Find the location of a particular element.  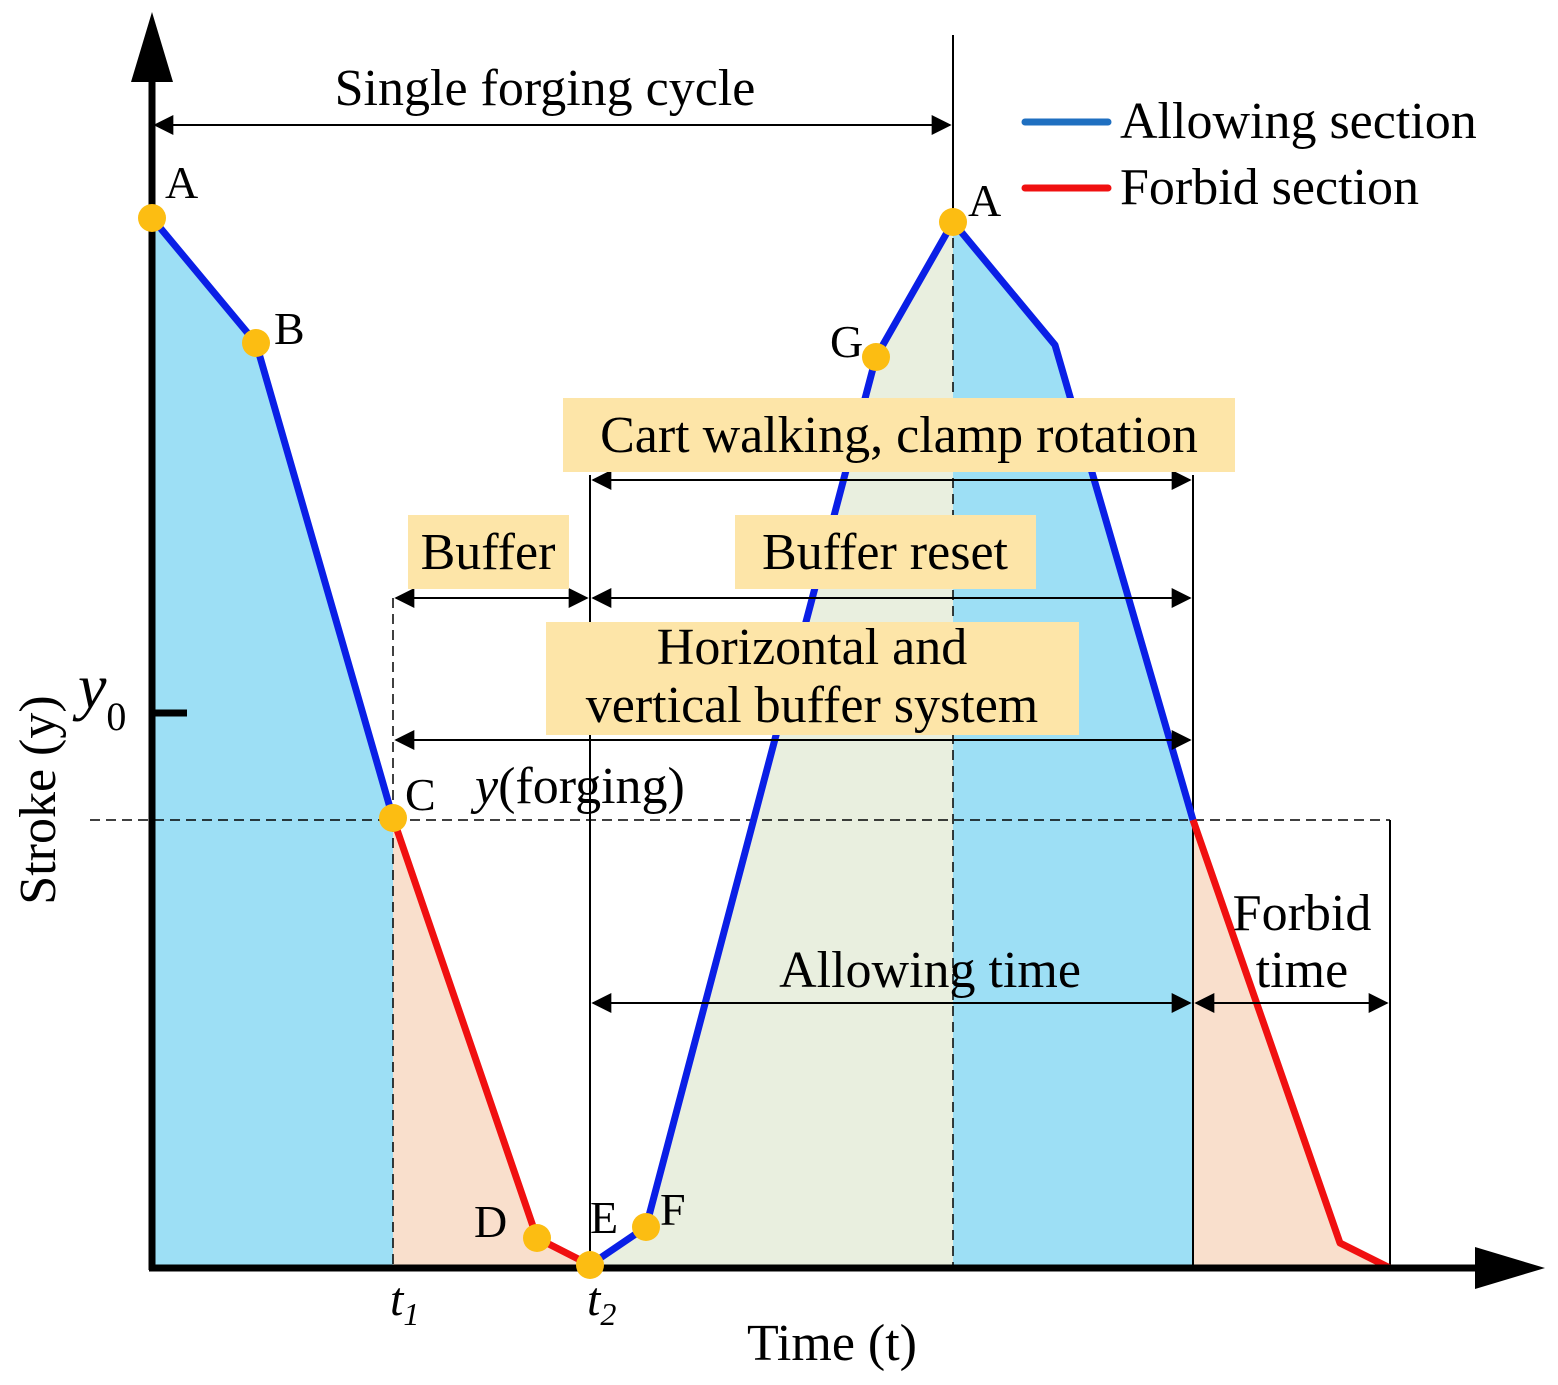

buffer-reset-label: Buffer reset is located at coordinates (885, 552).